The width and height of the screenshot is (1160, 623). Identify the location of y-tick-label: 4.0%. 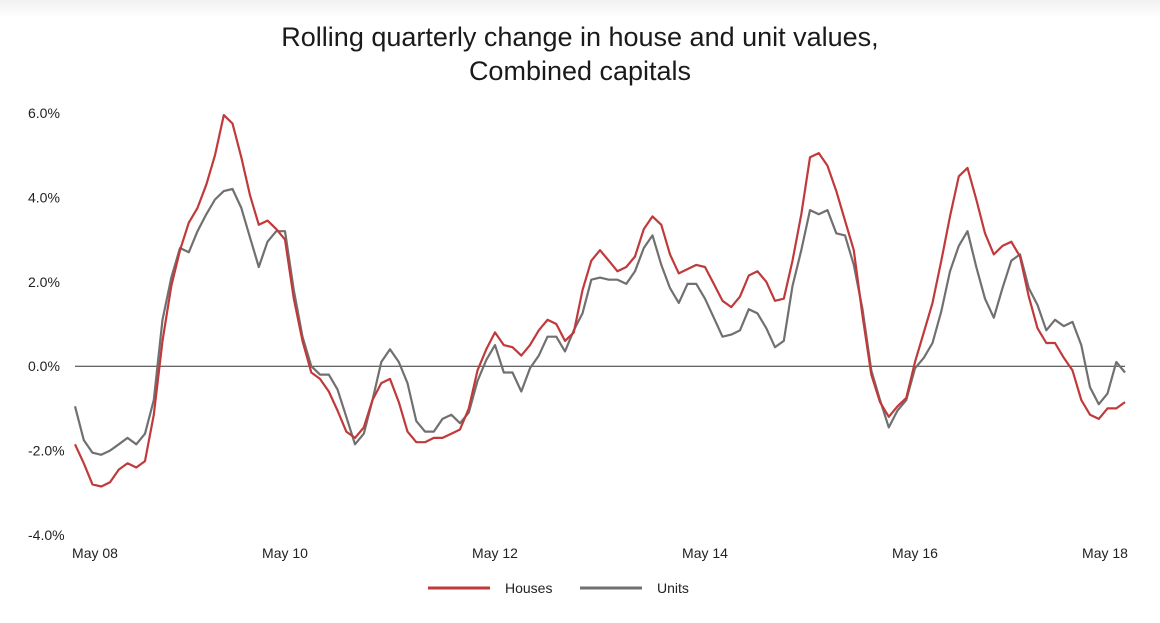
(44, 197).